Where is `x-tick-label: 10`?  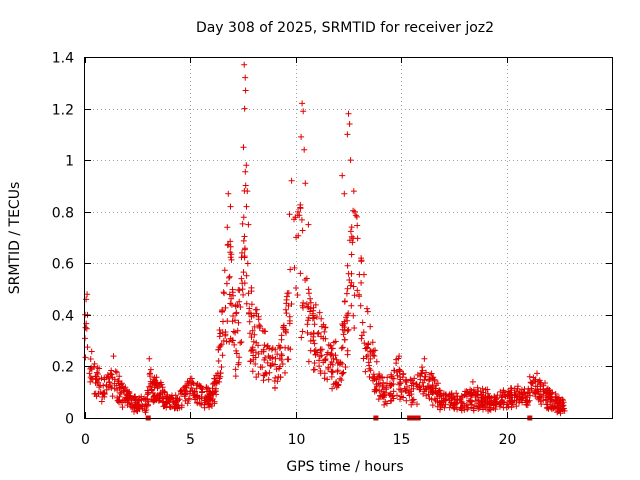
x-tick-label: 10 is located at coordinates (297, 440).